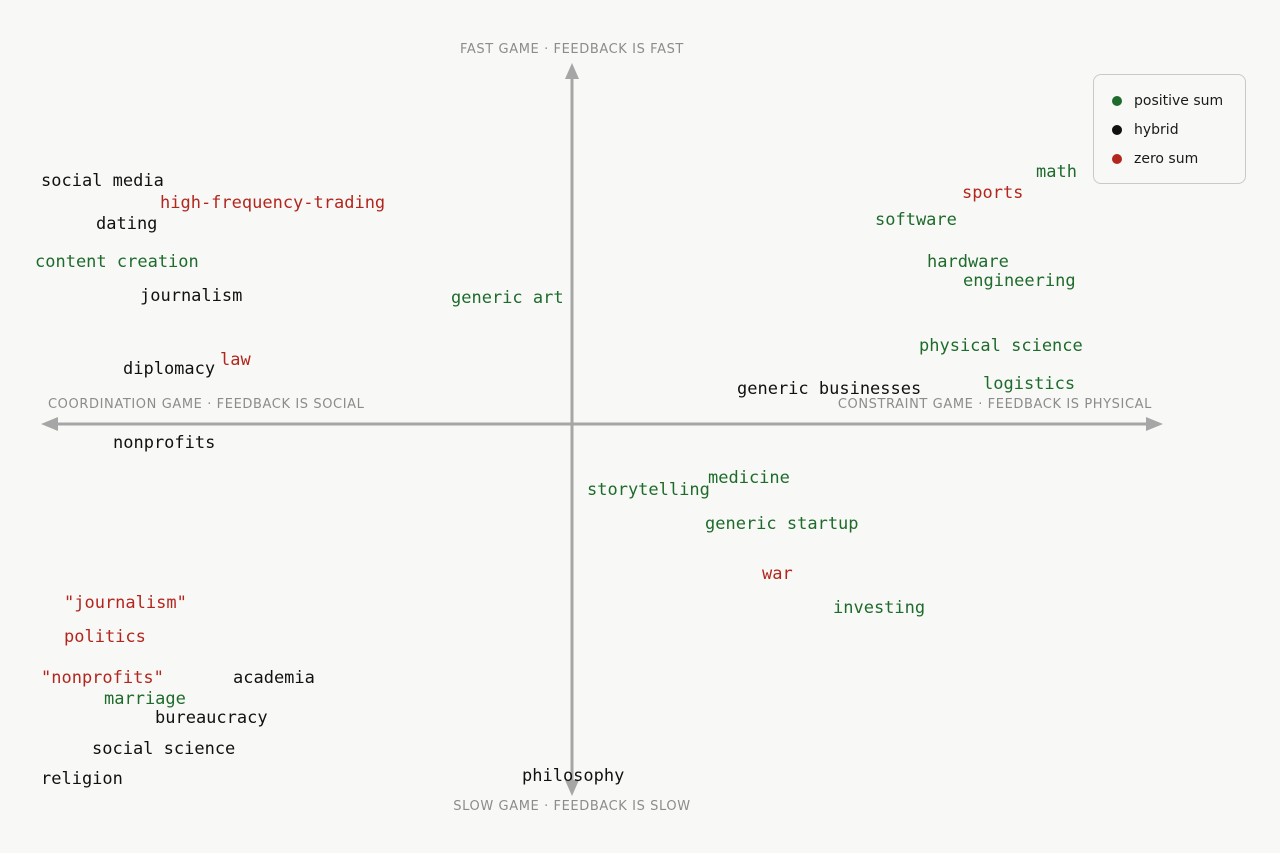  Describe the element at coordinates (968, 262) in the screenshot. I see `term-hardware: hardware` at that location.